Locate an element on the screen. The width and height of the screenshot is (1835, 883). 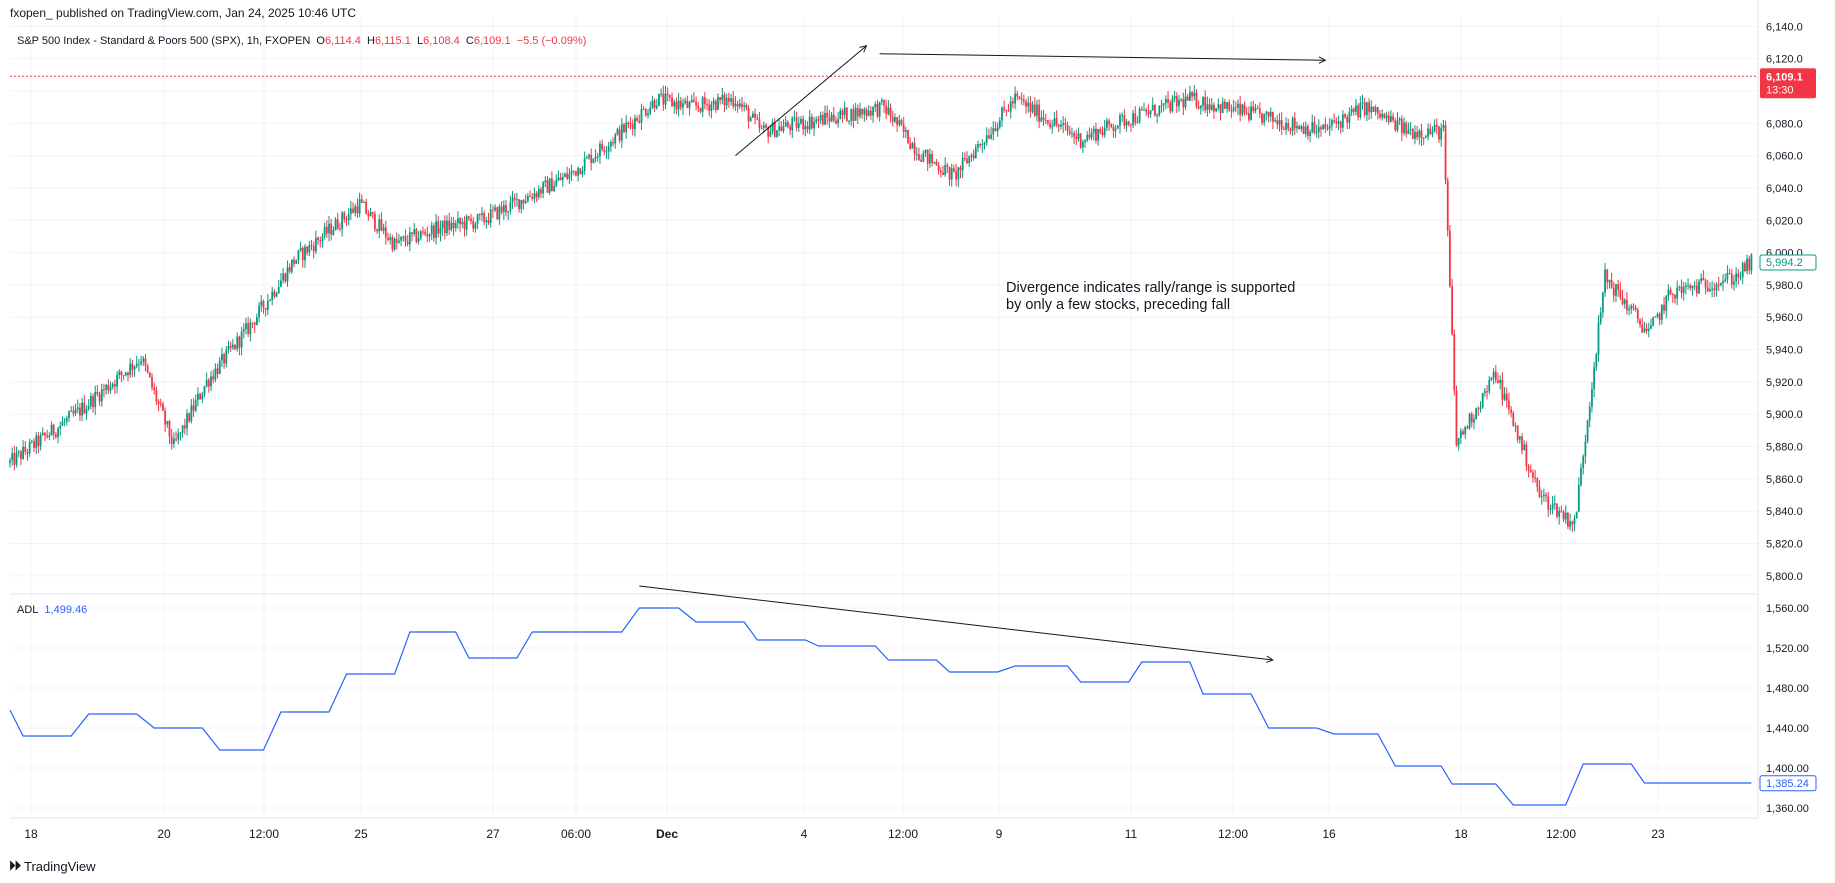
high-label: H is located at coordinates (371, 41).